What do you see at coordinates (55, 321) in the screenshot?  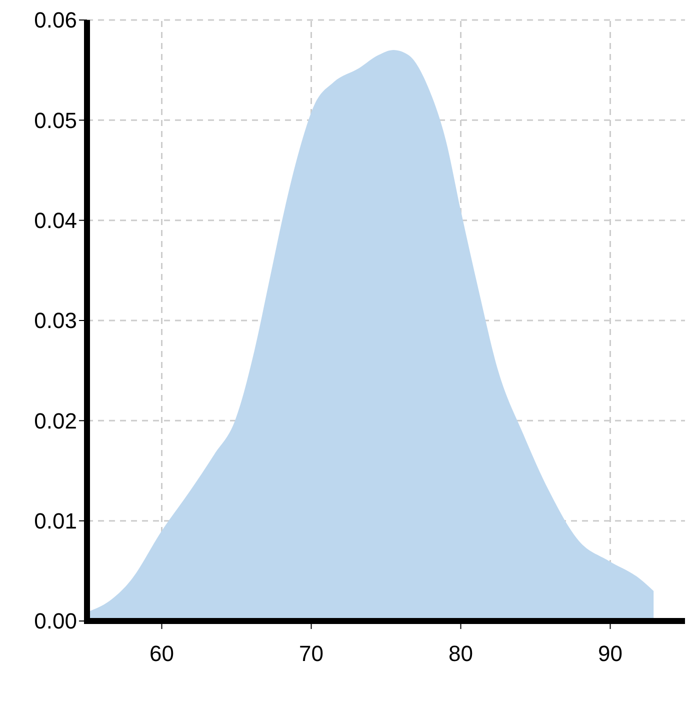 I see `y-tick-label: 0.03` at bounding box center [55, 321].